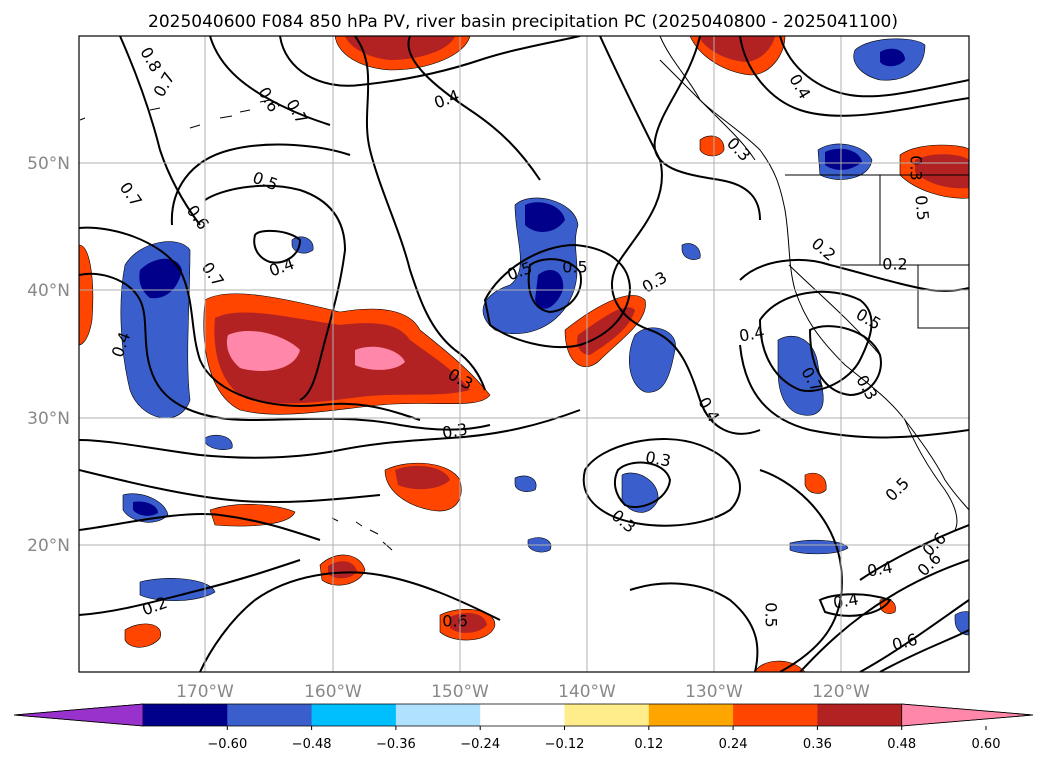 Image resolution: width=1047 pixels, height=765 pixels. What do you see at coordinates (227, 744) in the screenshot?
I see `colorbar-tick-label: −0.60` at bounding box center [227, 744].